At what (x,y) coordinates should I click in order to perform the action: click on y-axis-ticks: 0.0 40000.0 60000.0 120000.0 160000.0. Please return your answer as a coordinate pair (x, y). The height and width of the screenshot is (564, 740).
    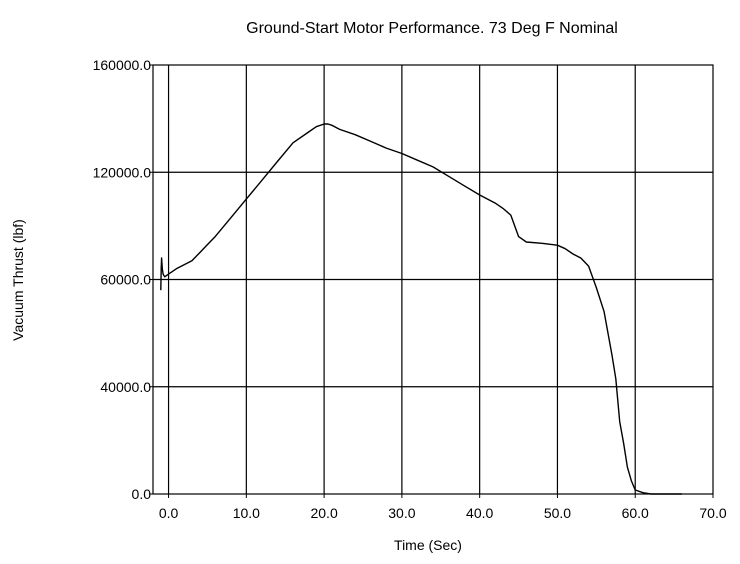
    Looking at the image, I should click on (123, 279).